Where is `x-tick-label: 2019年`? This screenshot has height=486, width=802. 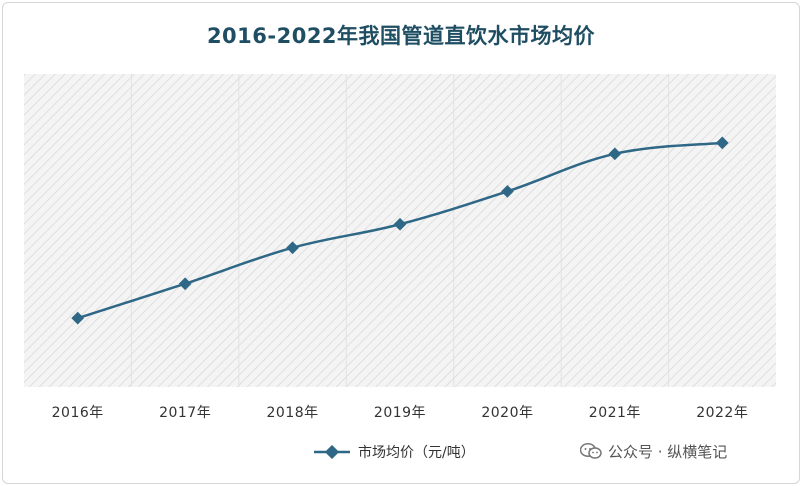
x-tick-label: 2019年 is located at coordinates (400, 413).